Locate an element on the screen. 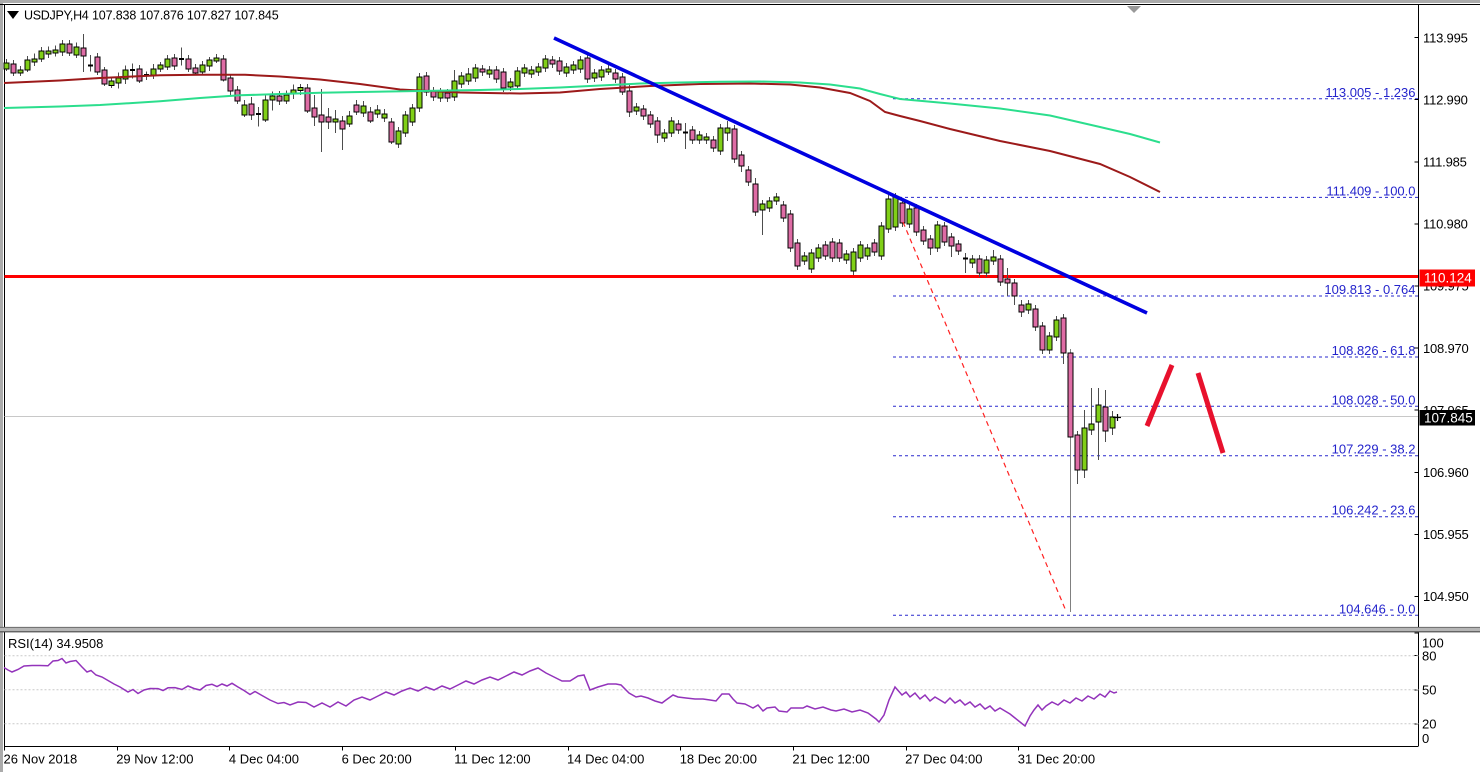 This screenshot has height=772, width=1480. svg-text: 107.845 is located at coordinates (1448, 417).